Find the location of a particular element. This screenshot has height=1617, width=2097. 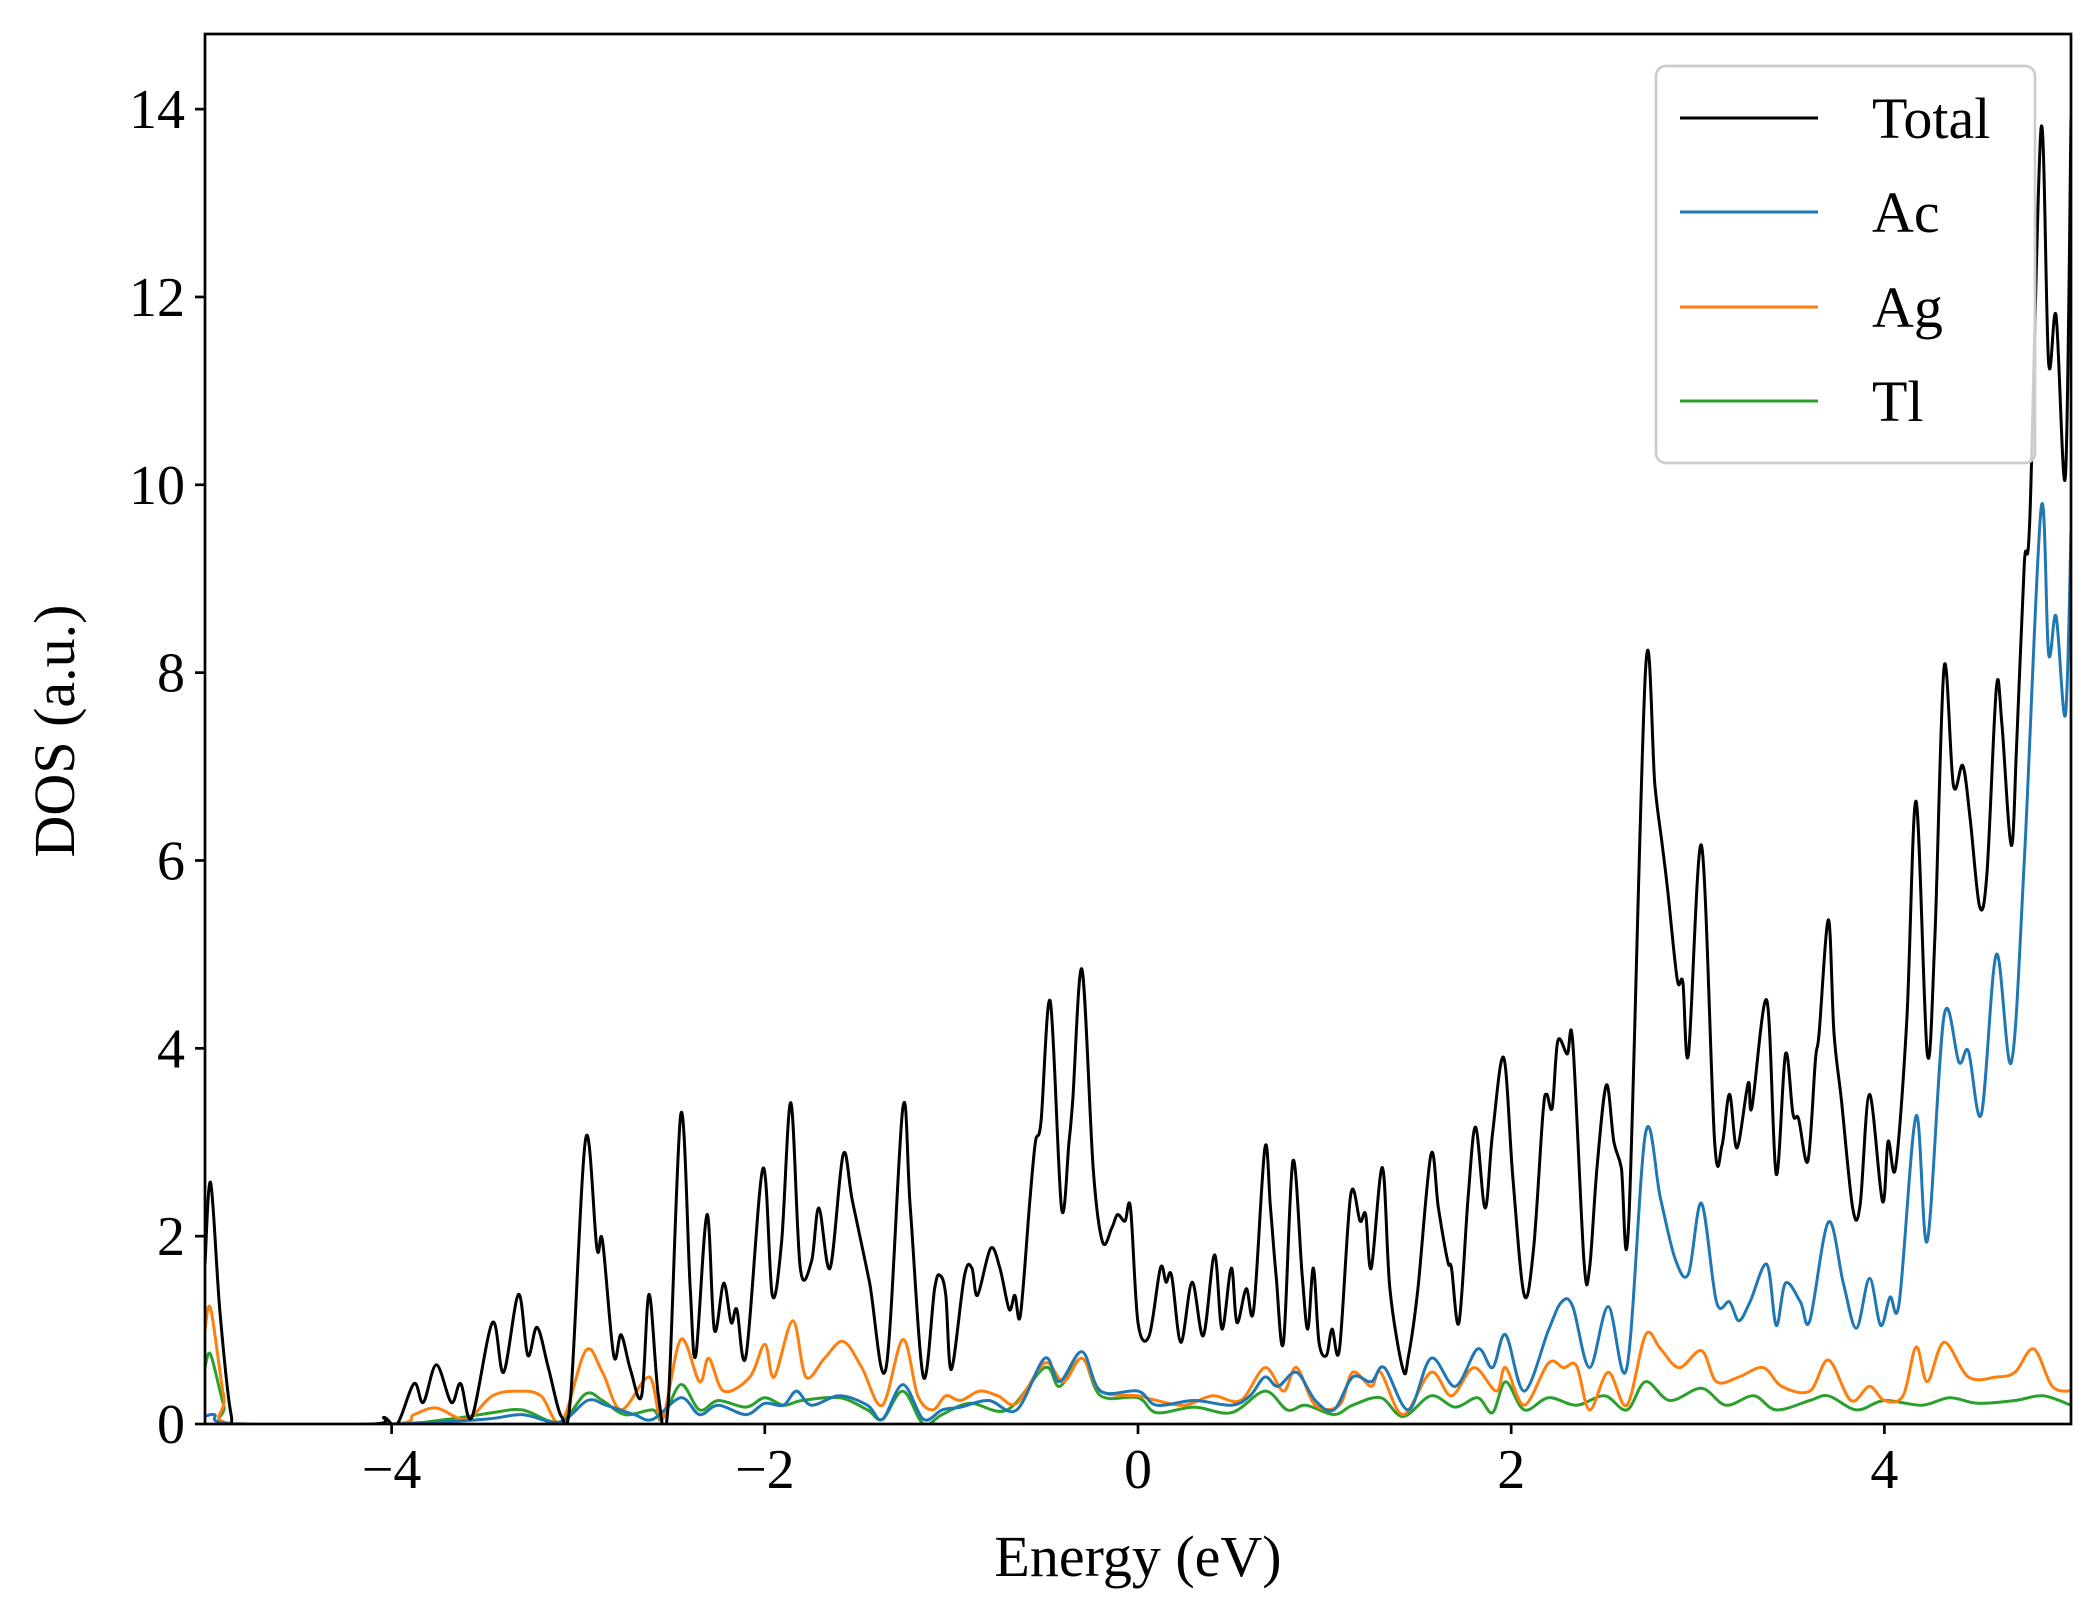

y-tick-label: 2 is located at coordinates (171, 1237).